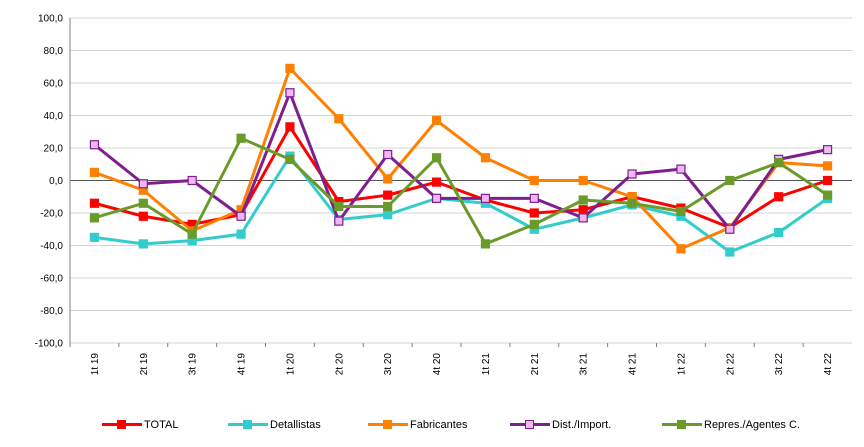 The width and height of the screenshot is (864, 447). I want to click on x-tick-label: 4t 22, so click(828, 364).